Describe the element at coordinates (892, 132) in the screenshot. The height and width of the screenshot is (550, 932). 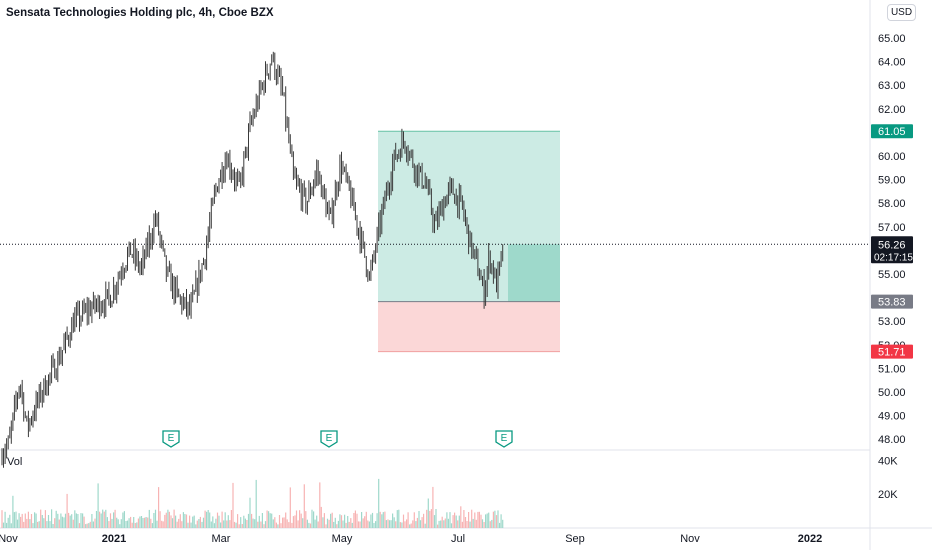
I see `target-price-label: 61.05` at that location.